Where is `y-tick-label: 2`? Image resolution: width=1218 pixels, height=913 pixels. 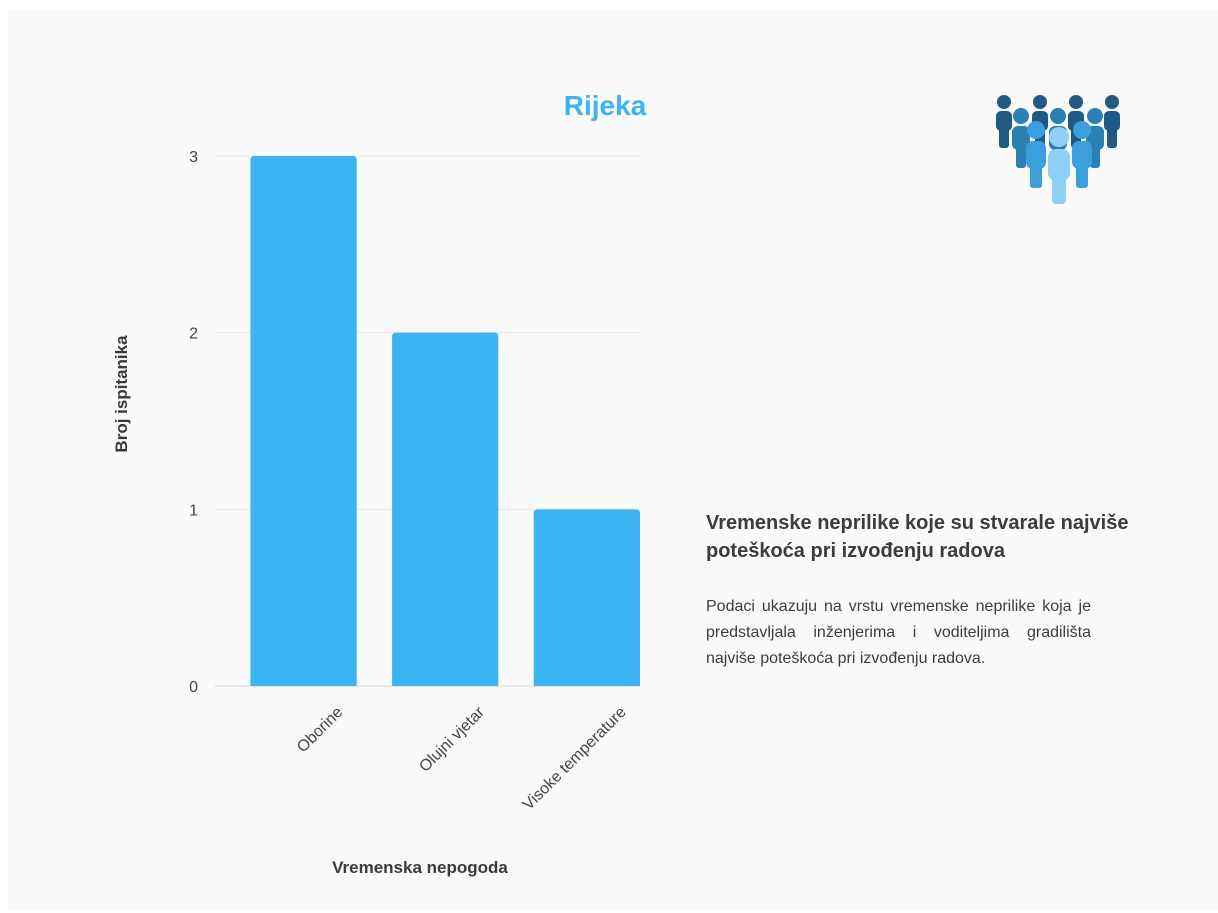
y-tick-label: 2 is located at coordinates (193, 334).